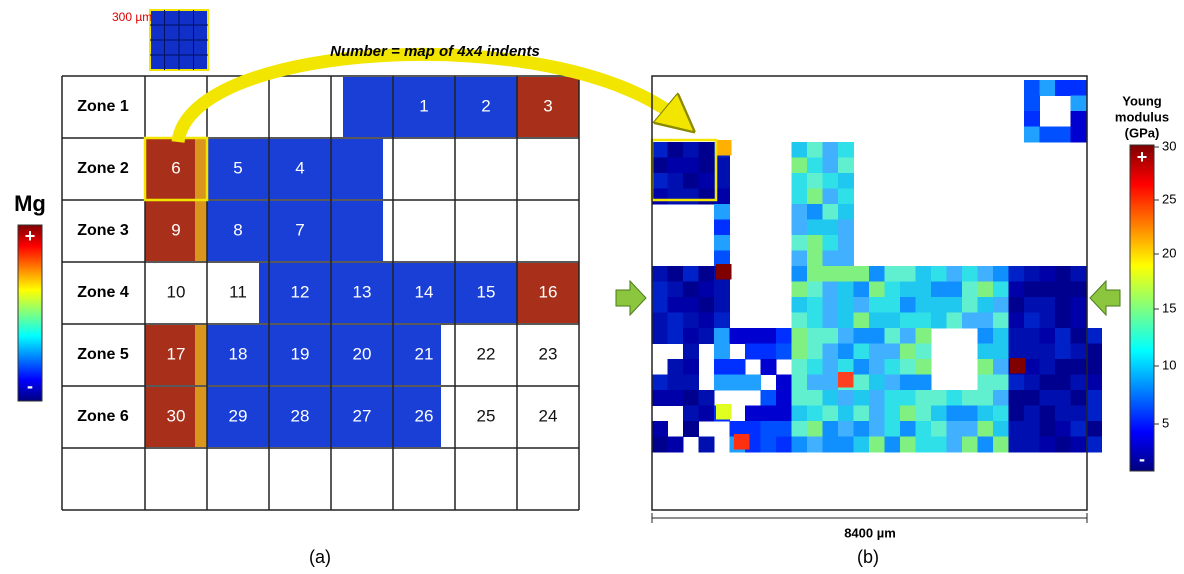 Image resolution: width=1184 pixels, height=574 pixels. What do you see at coordinates (300, 353) in the screenshot?
I see `cell-number: 19` at bounding box center [300, 353].